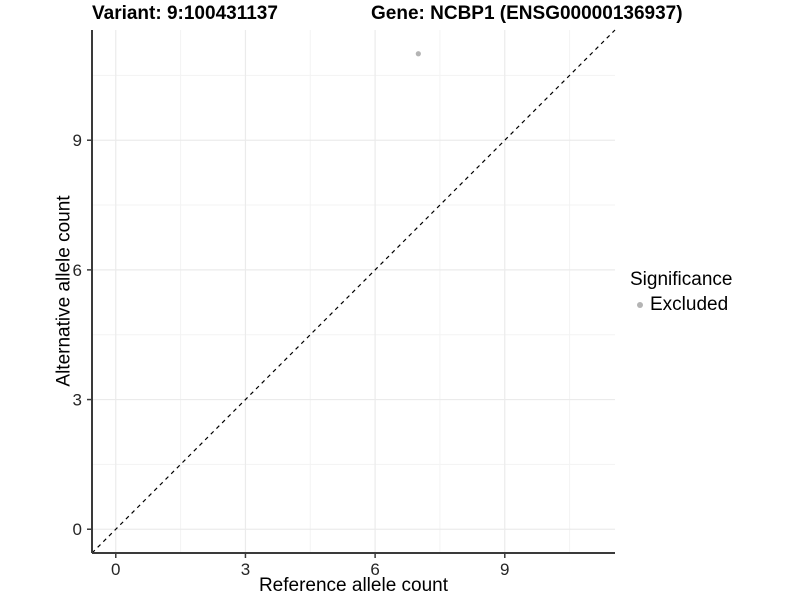 The image size is (800, 600). Describe the element at coordinates (504, 569) in the screenshot. I see `x-tick-label: 9` at that location.